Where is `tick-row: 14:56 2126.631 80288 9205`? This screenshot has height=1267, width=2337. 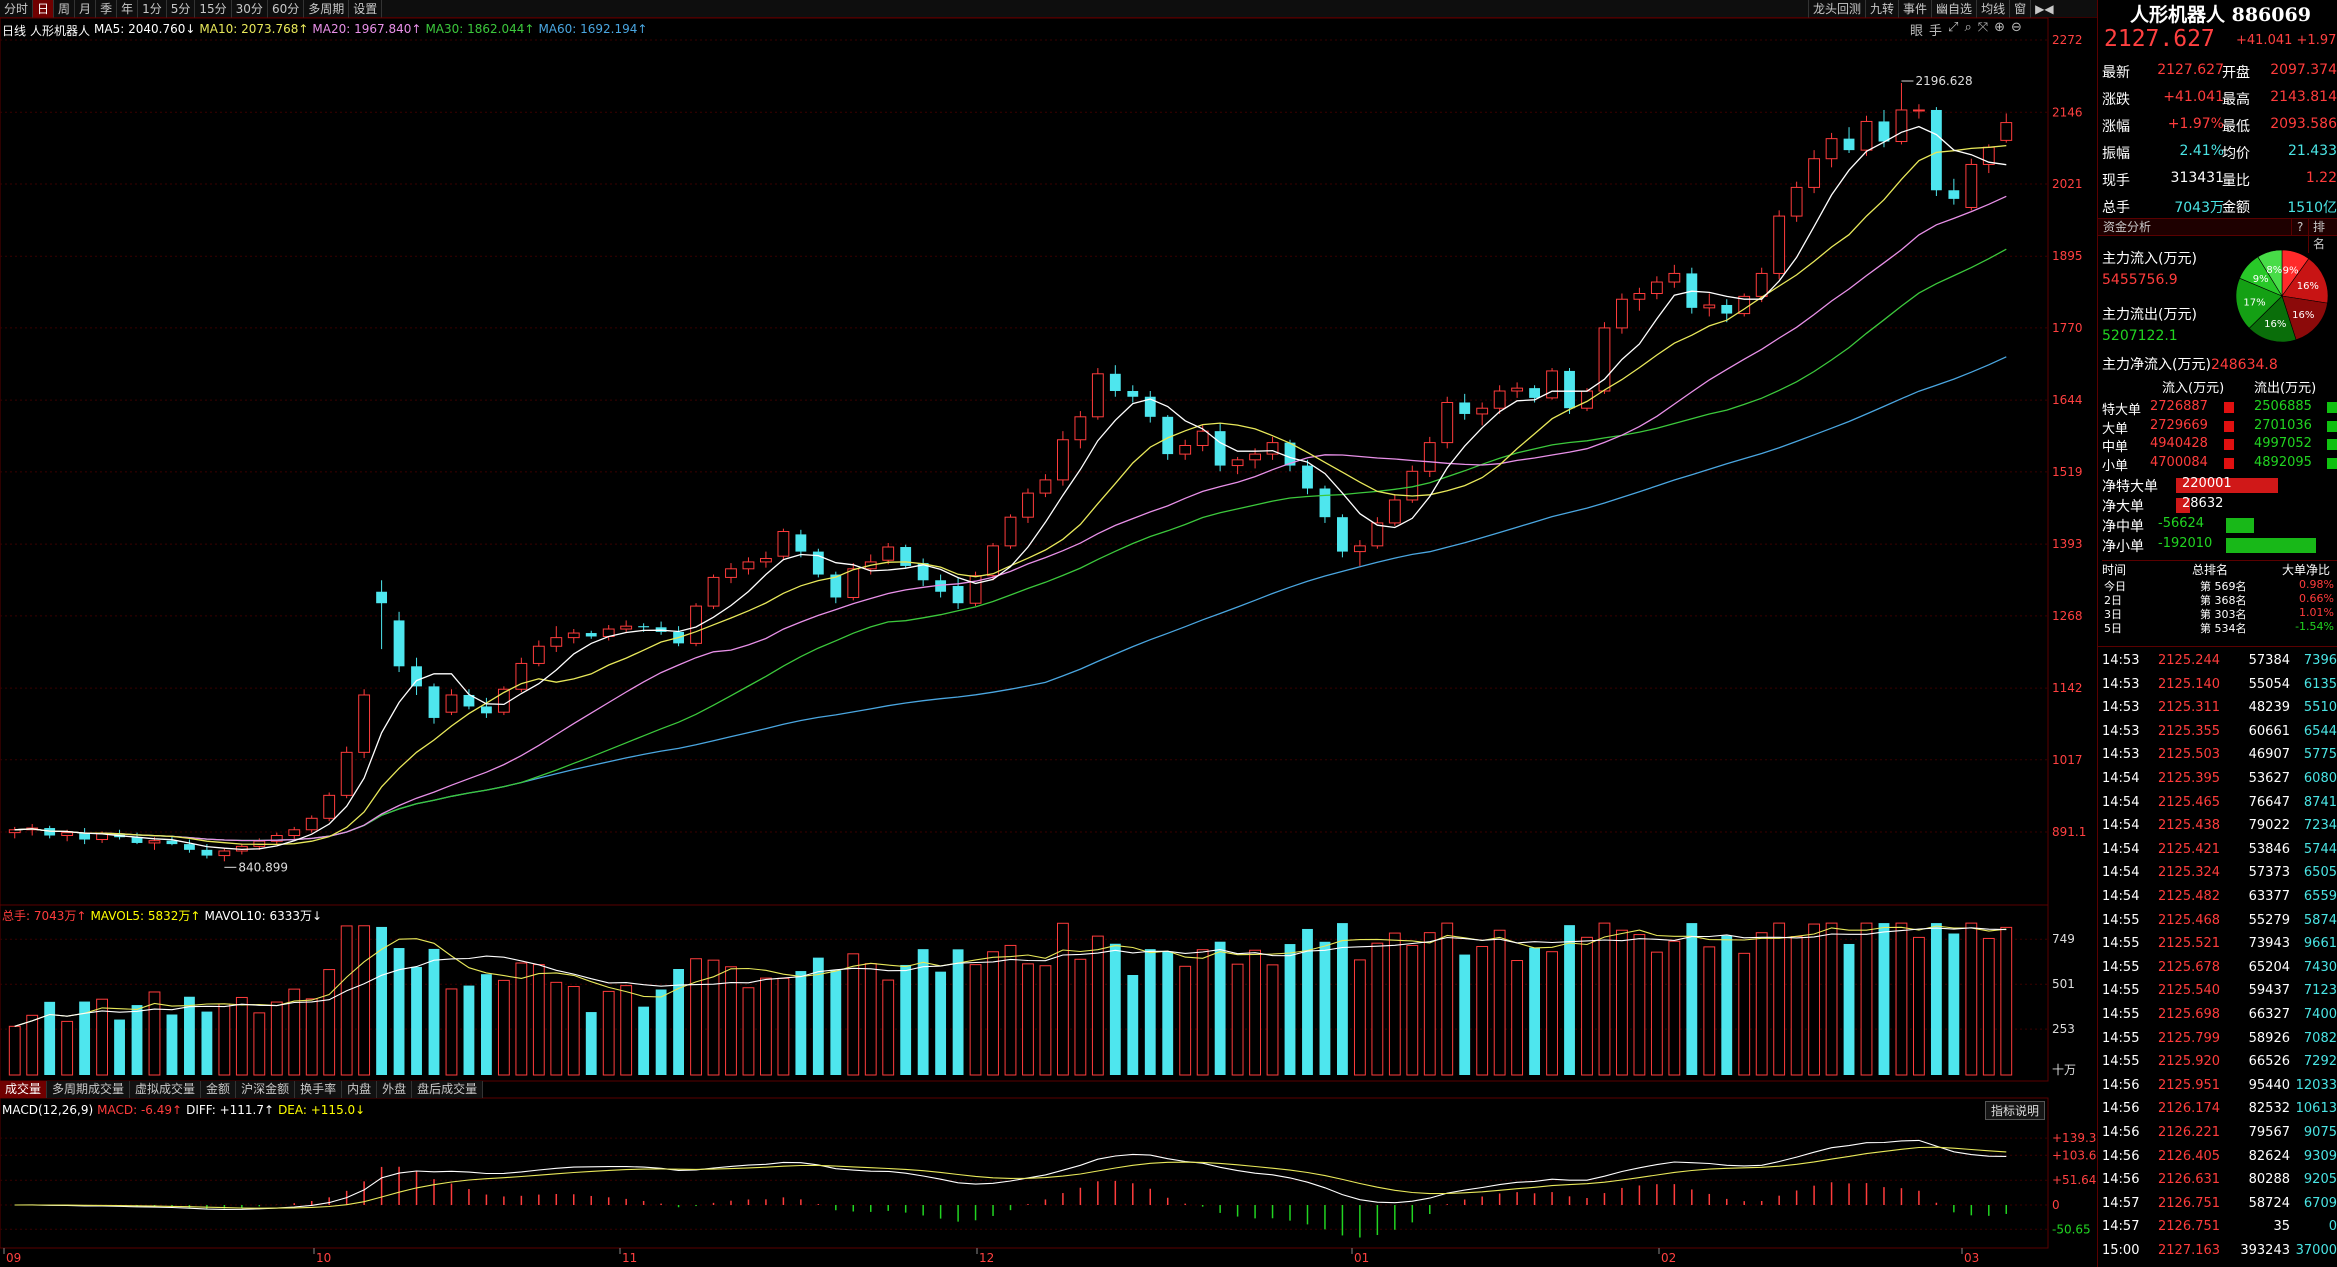
tick-row: 14:56 2126.631 80288 9205 is located at coordinates (2219, 1180).